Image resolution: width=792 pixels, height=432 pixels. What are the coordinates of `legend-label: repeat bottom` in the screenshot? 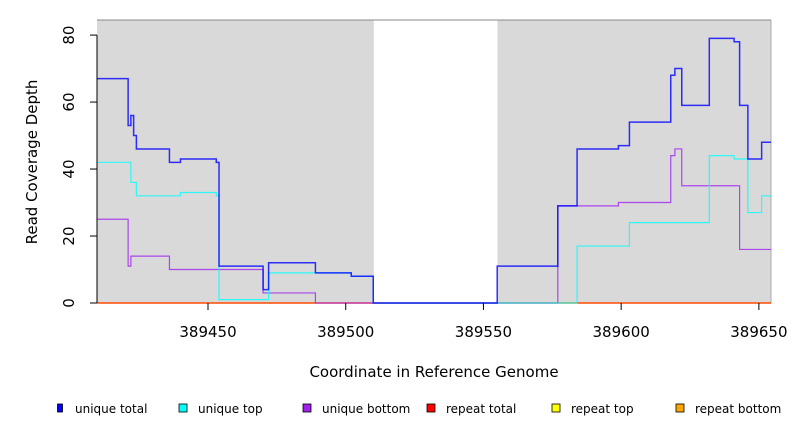 It's located at (738, 409).